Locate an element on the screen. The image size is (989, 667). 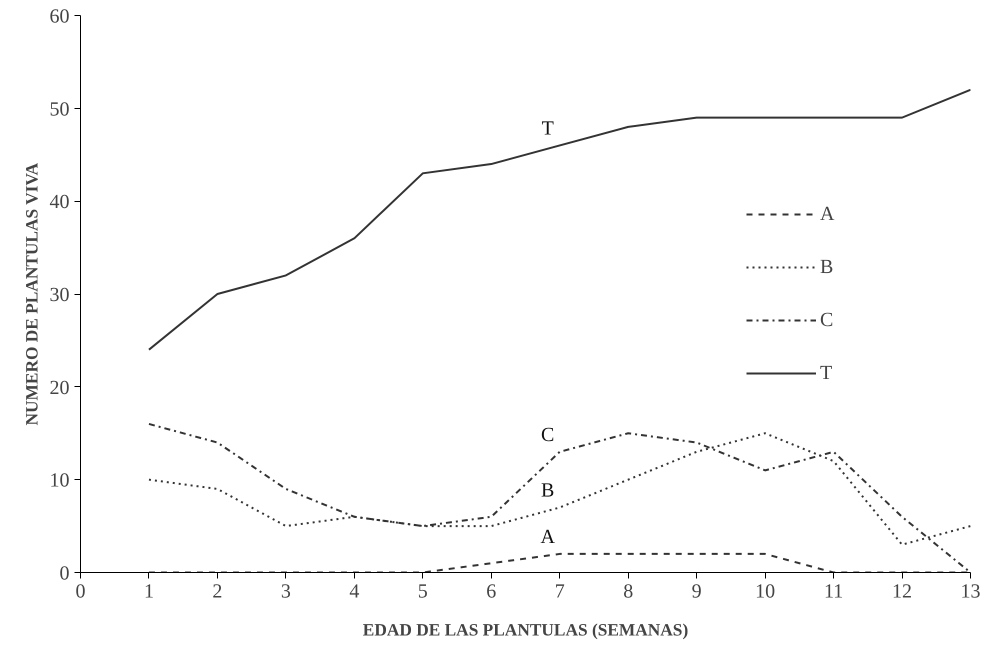
x-tick-label: 6 is located at coordinates (491, 591).